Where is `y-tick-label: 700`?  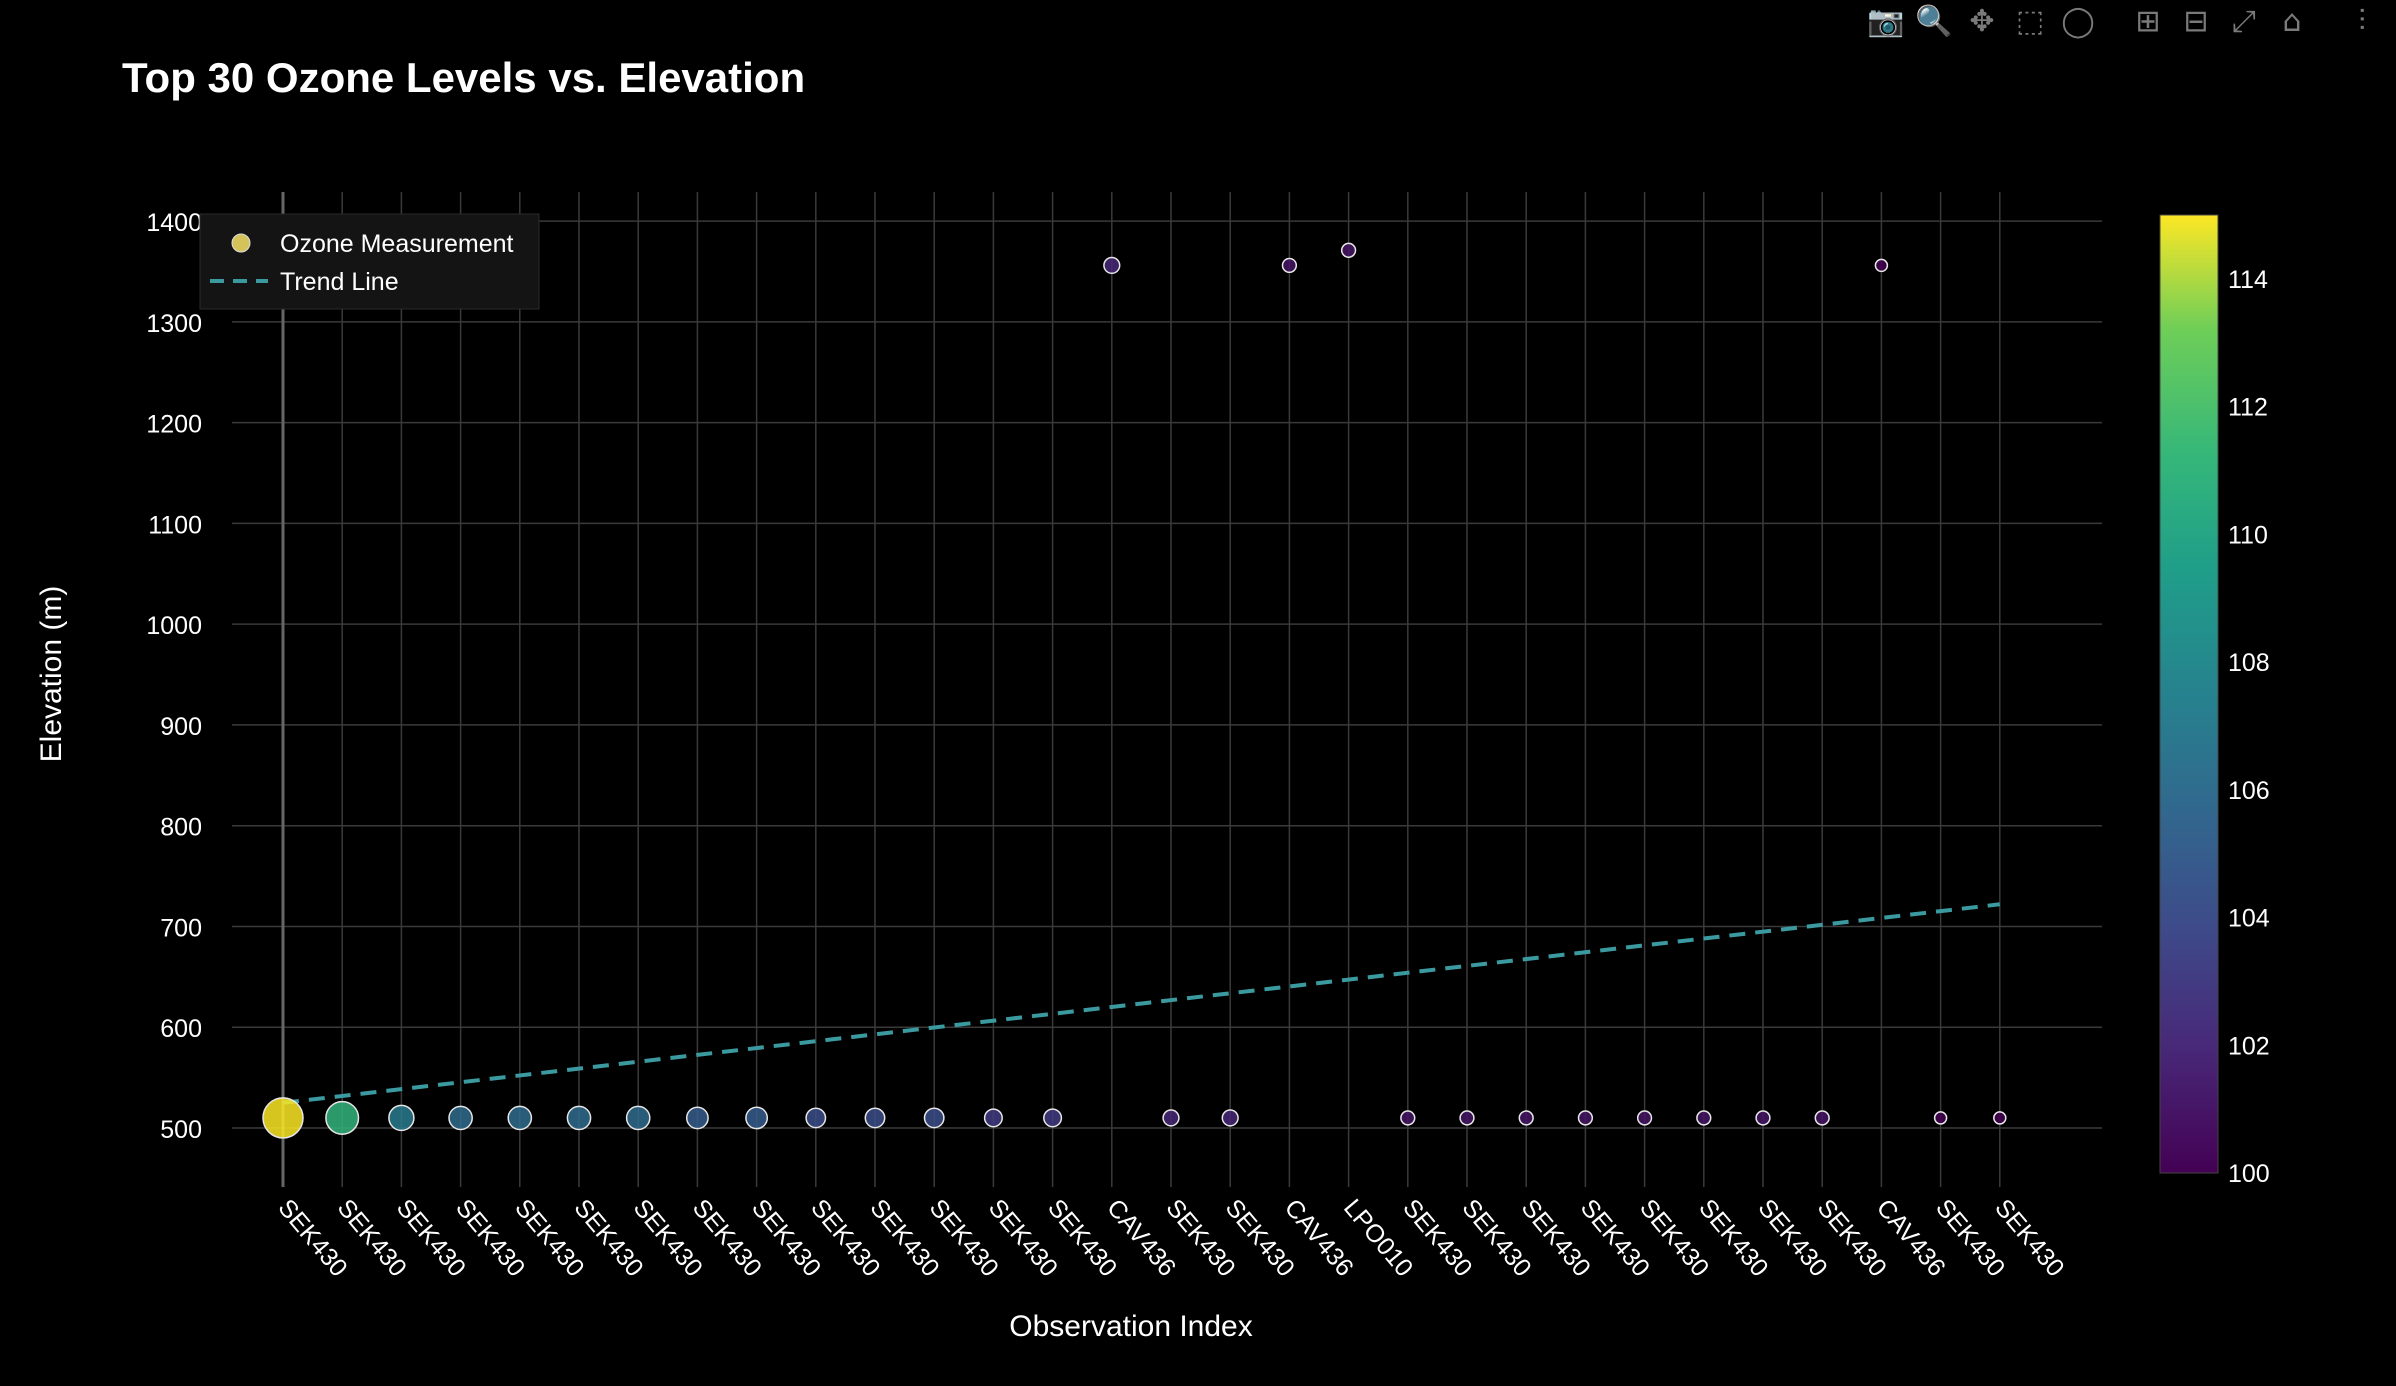
y-tick-label: 700 is located at coordinates (181, 928).